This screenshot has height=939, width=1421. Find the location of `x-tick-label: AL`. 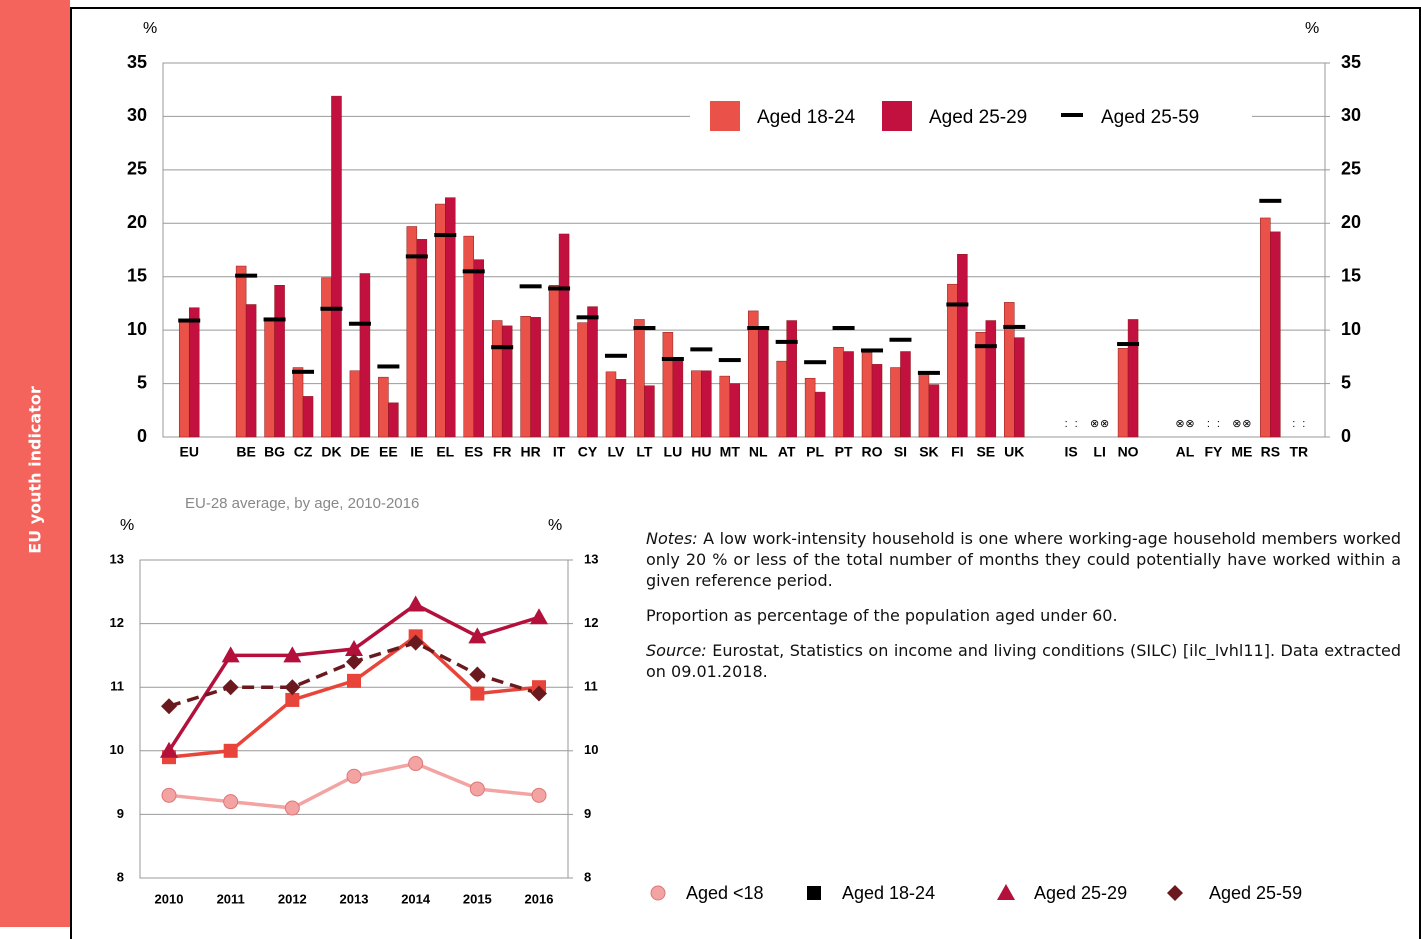

x-tick-label: AL is located at coordinates (1185, 452).